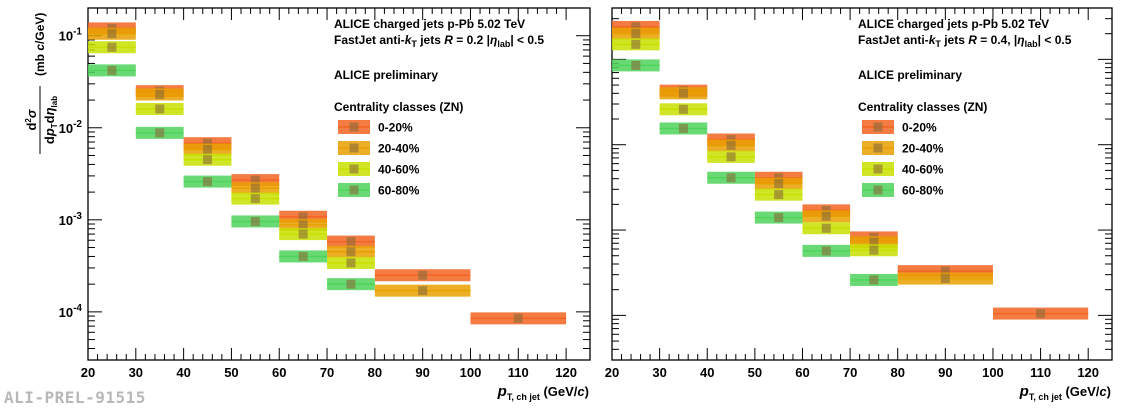  What do you see at coordinates (923, 149) in the screenshot?
I see `legend-label: 20-40%` at bounding box center [923, 149].